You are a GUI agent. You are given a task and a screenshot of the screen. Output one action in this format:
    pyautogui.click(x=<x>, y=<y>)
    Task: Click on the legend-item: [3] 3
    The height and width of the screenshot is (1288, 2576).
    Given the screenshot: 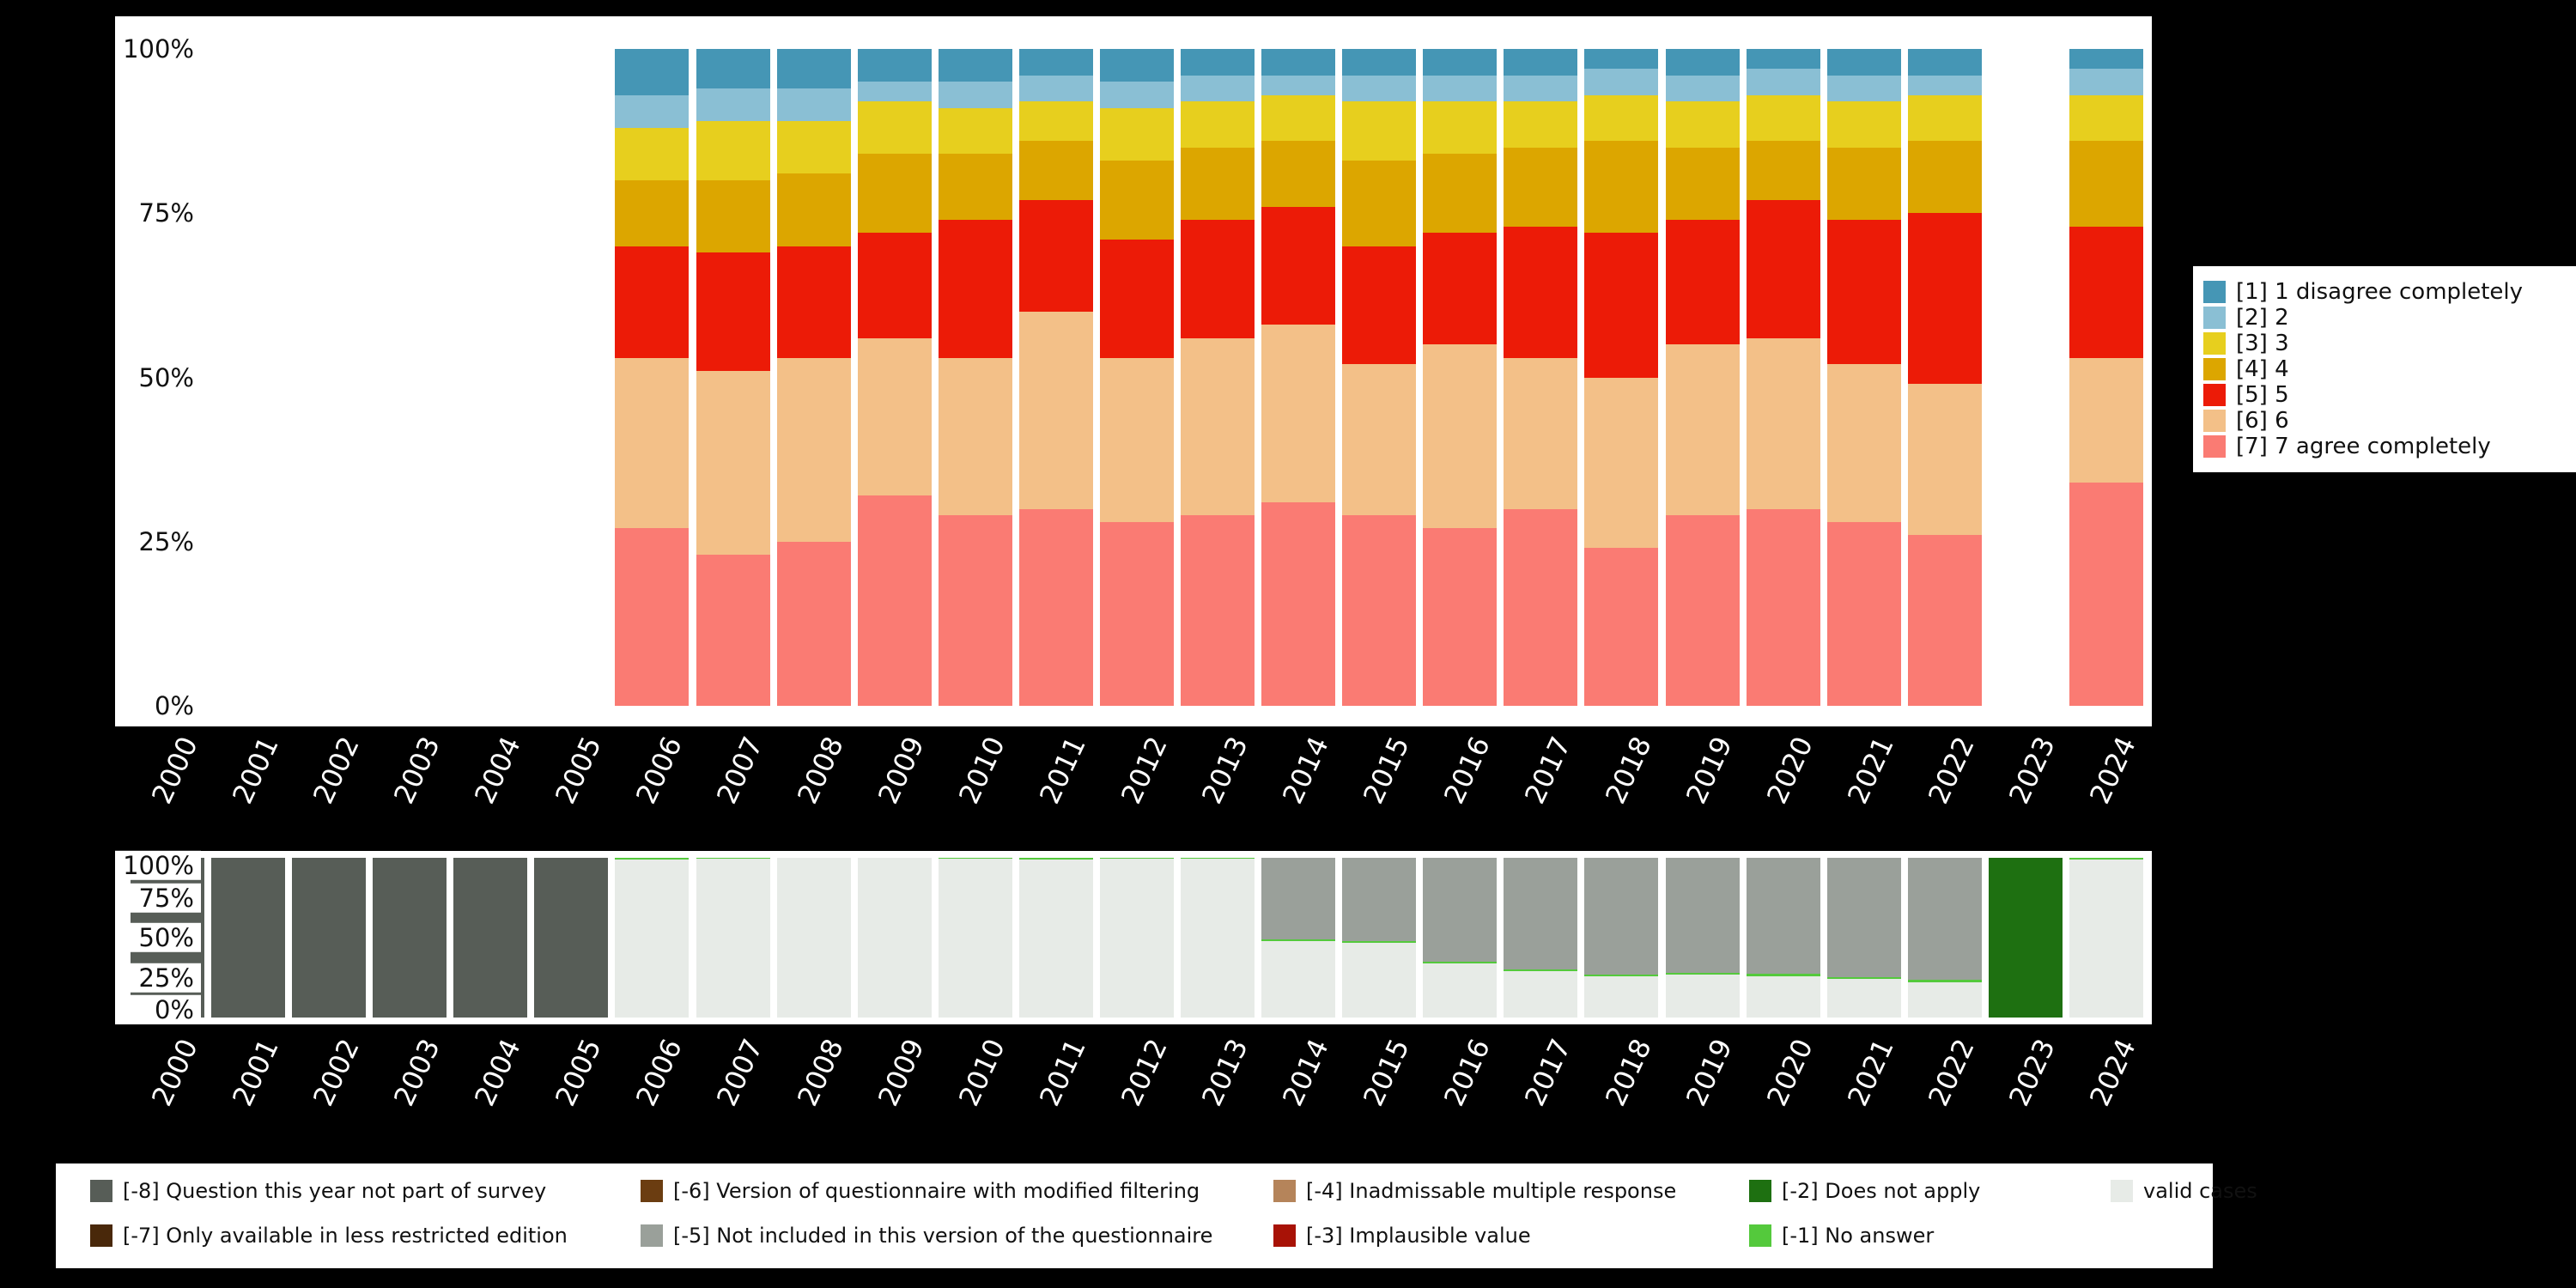 What is the action you would take?
    pyautogui.click(x=2384, y=344)
    